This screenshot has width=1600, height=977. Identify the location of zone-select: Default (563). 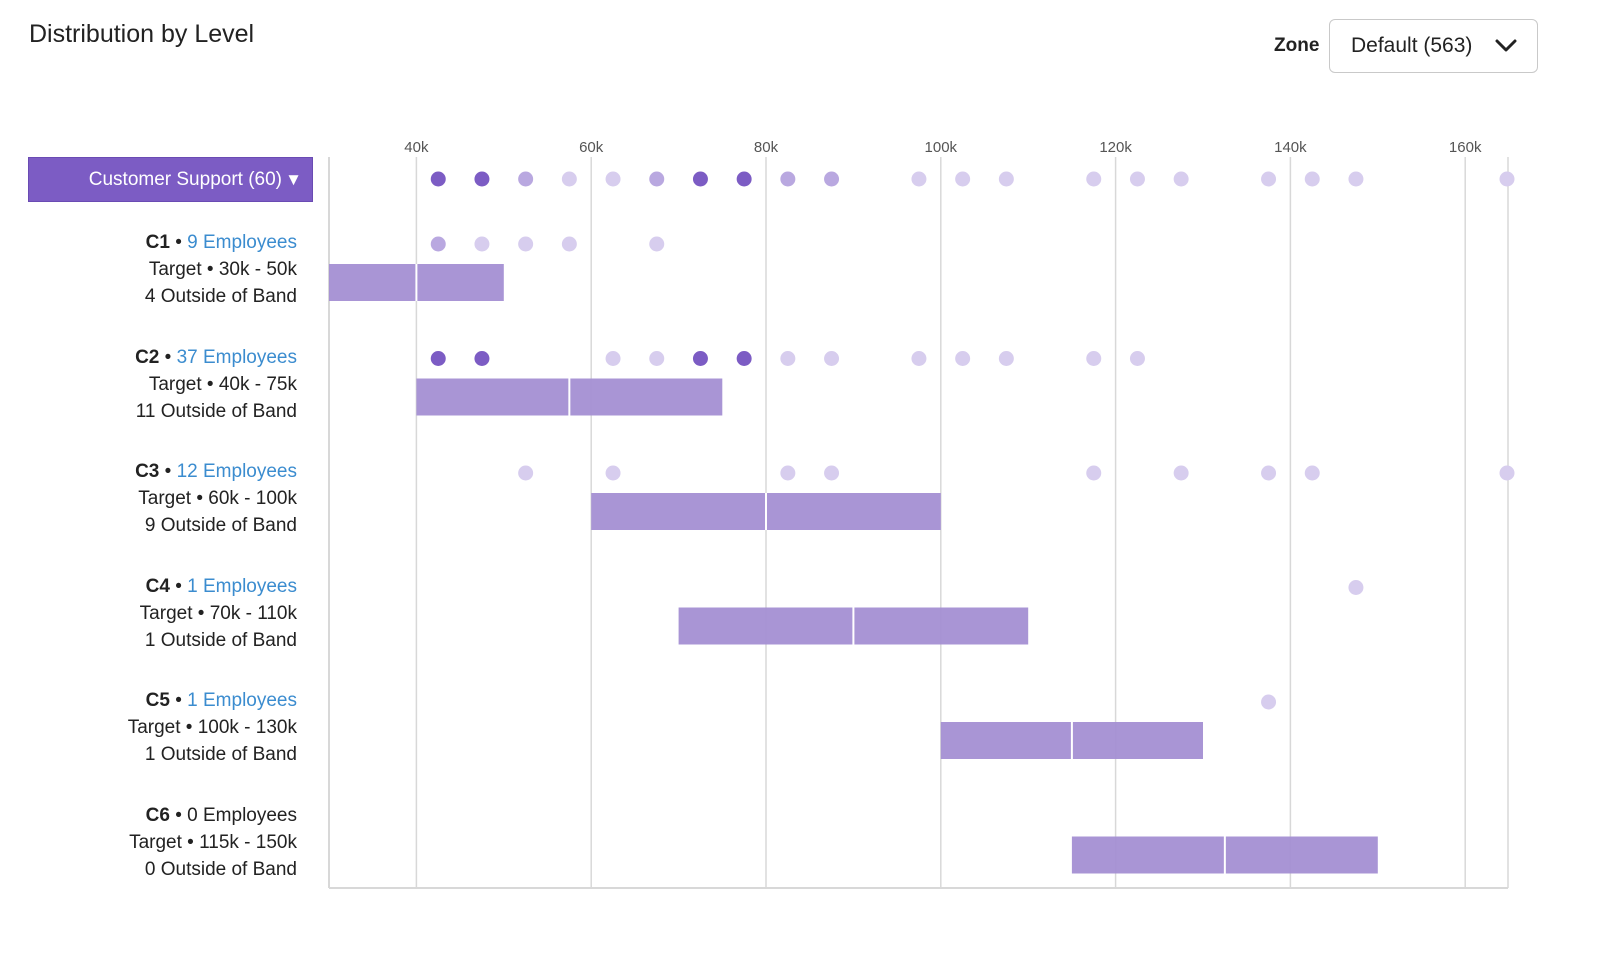
(1433, 46).